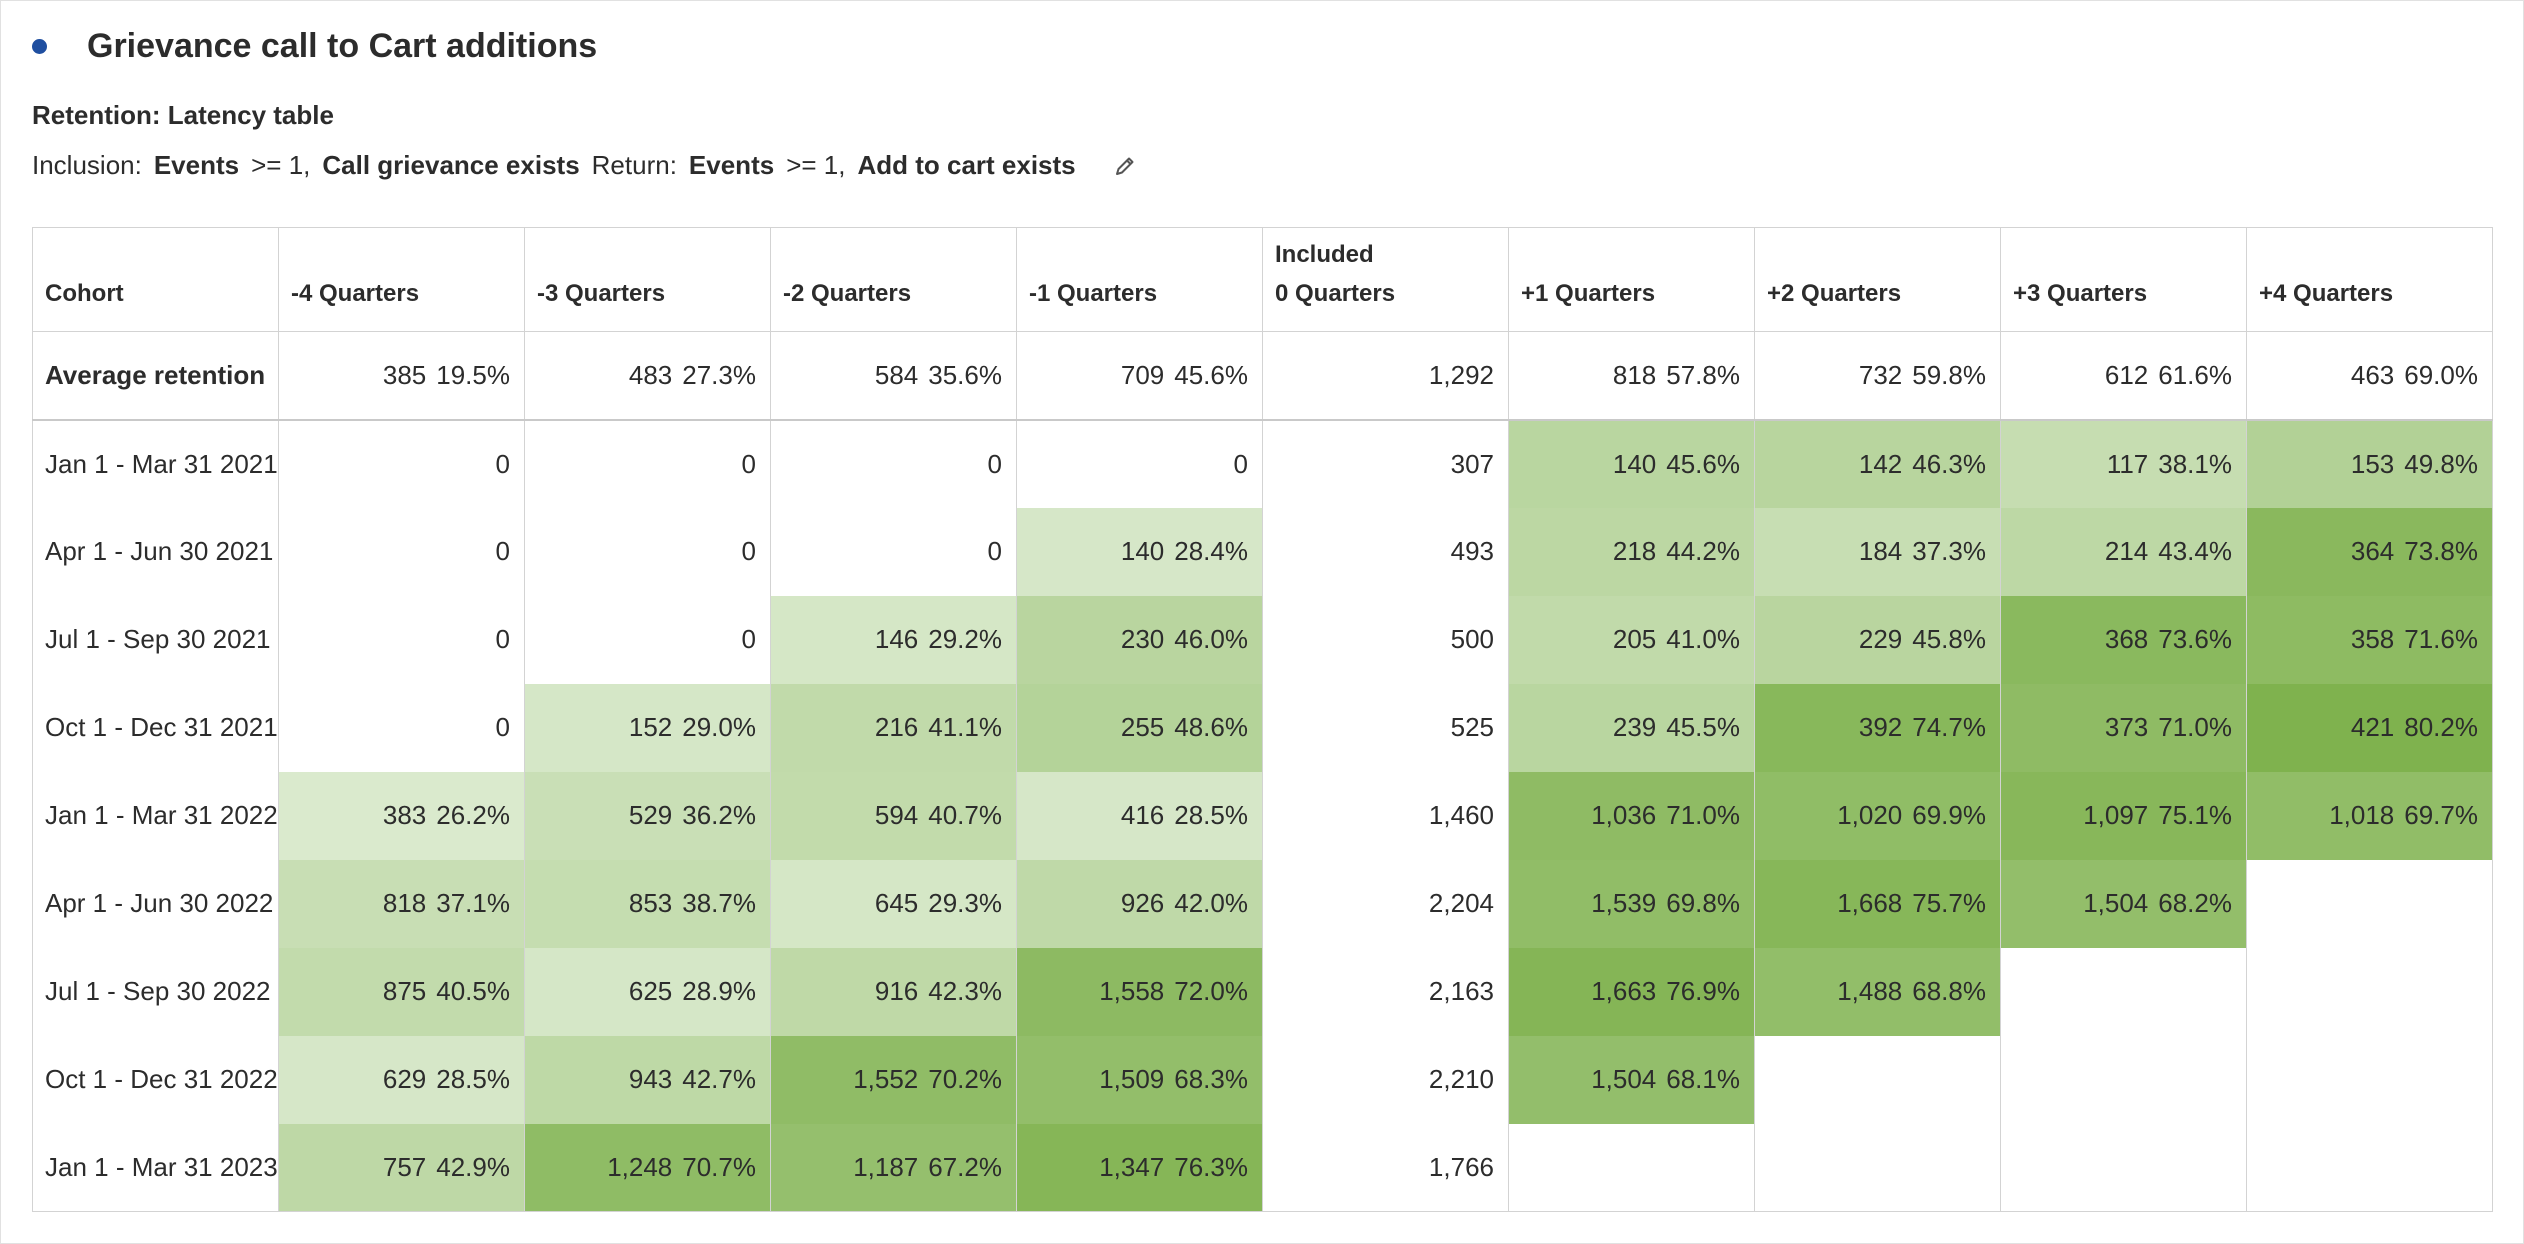 Image resolution: width=2524 pixels, height=1244 pixels. I want to click on cell-count: 142, so click(1880, 463).